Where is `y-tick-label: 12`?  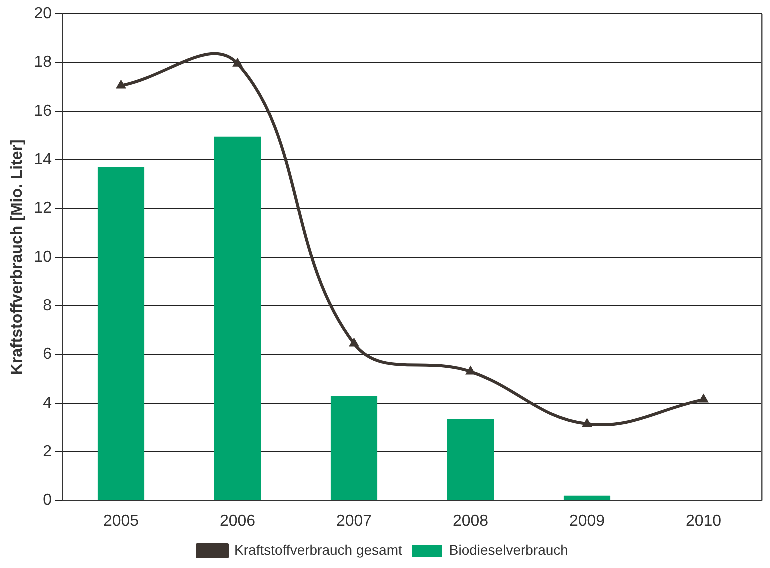 y-tick-label: 12 is located at coordinates (43, 209).